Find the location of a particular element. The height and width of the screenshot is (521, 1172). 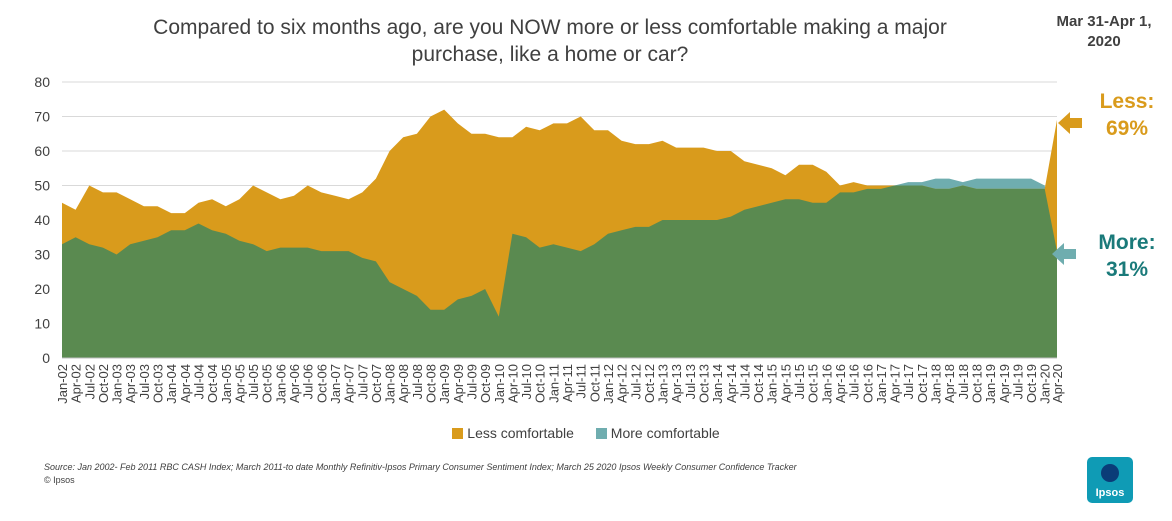

x-tick-label: Apr-12 is located at coordinates (622, 383).